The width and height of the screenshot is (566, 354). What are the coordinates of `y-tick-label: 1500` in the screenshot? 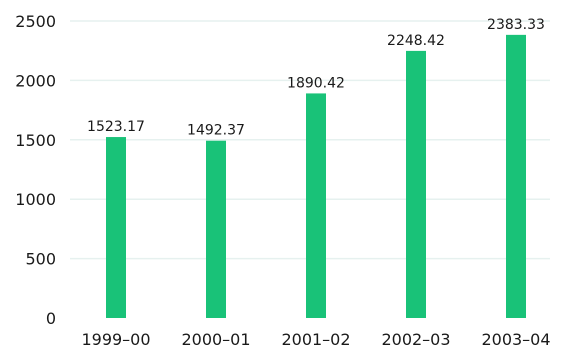 It's located at (35, 140).